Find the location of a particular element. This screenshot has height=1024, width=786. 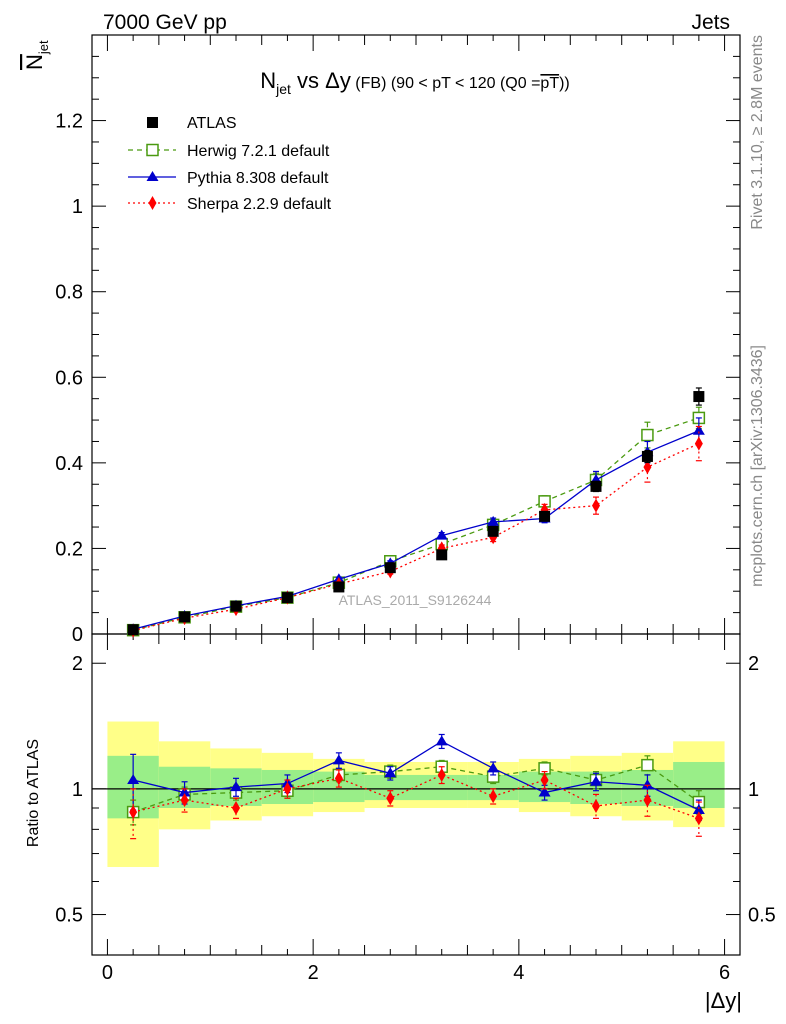

ratio-y-tick-label-left: 0.5 is located at coordinates (69, 916).